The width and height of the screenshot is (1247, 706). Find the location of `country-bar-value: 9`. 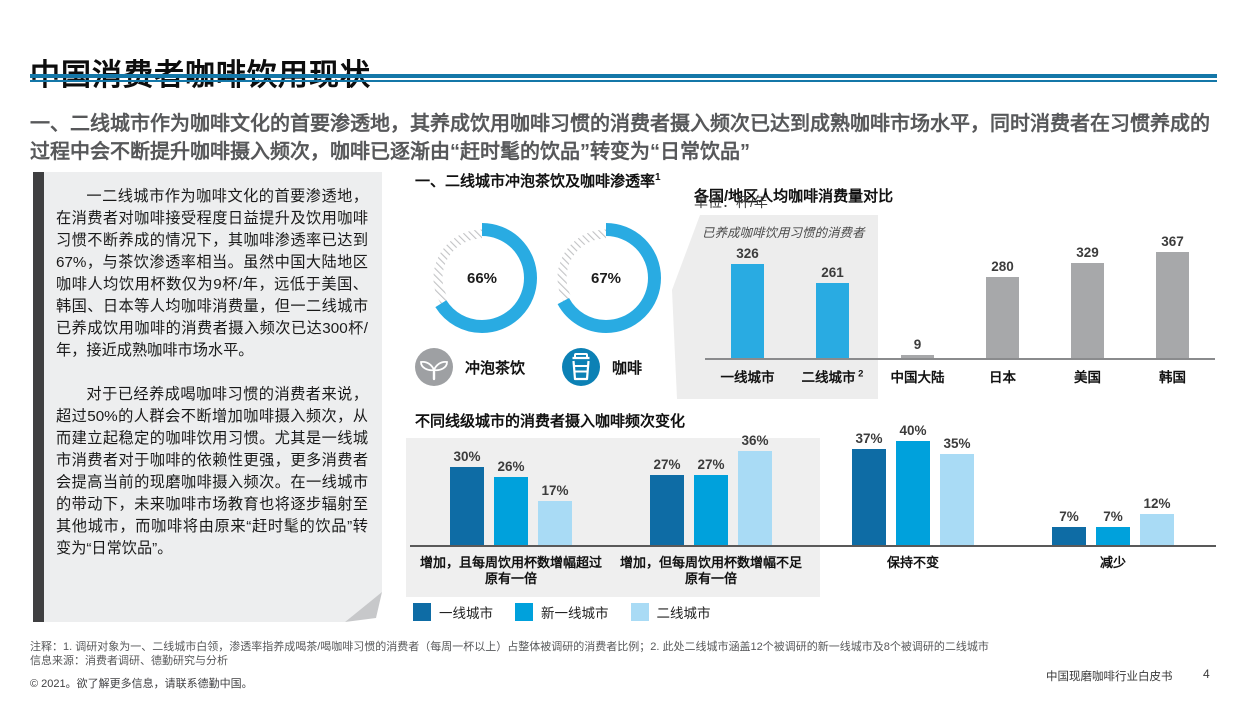

country-bar-value: 9 is located at coordinates (917, 344).